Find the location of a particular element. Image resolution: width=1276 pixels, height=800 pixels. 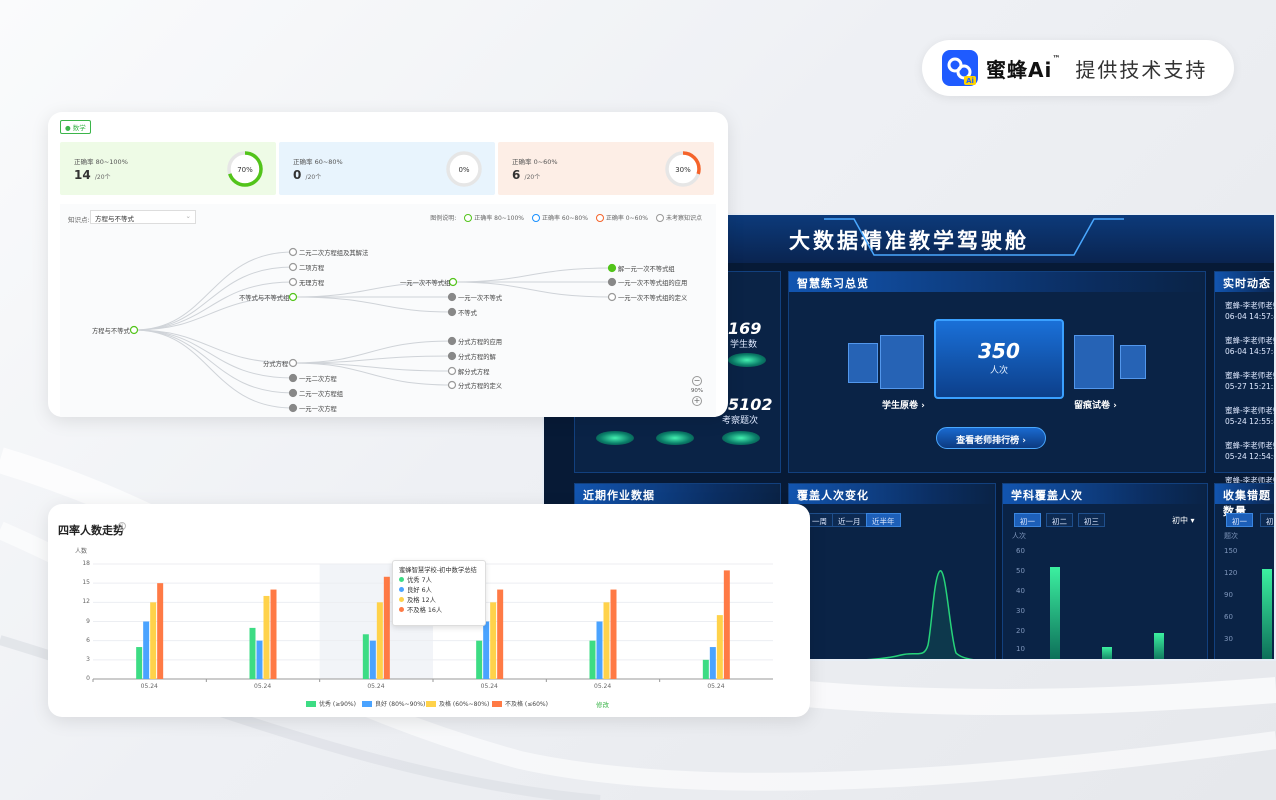

tree-node: 分式方程的应用 is located at coordinates (480, 342).